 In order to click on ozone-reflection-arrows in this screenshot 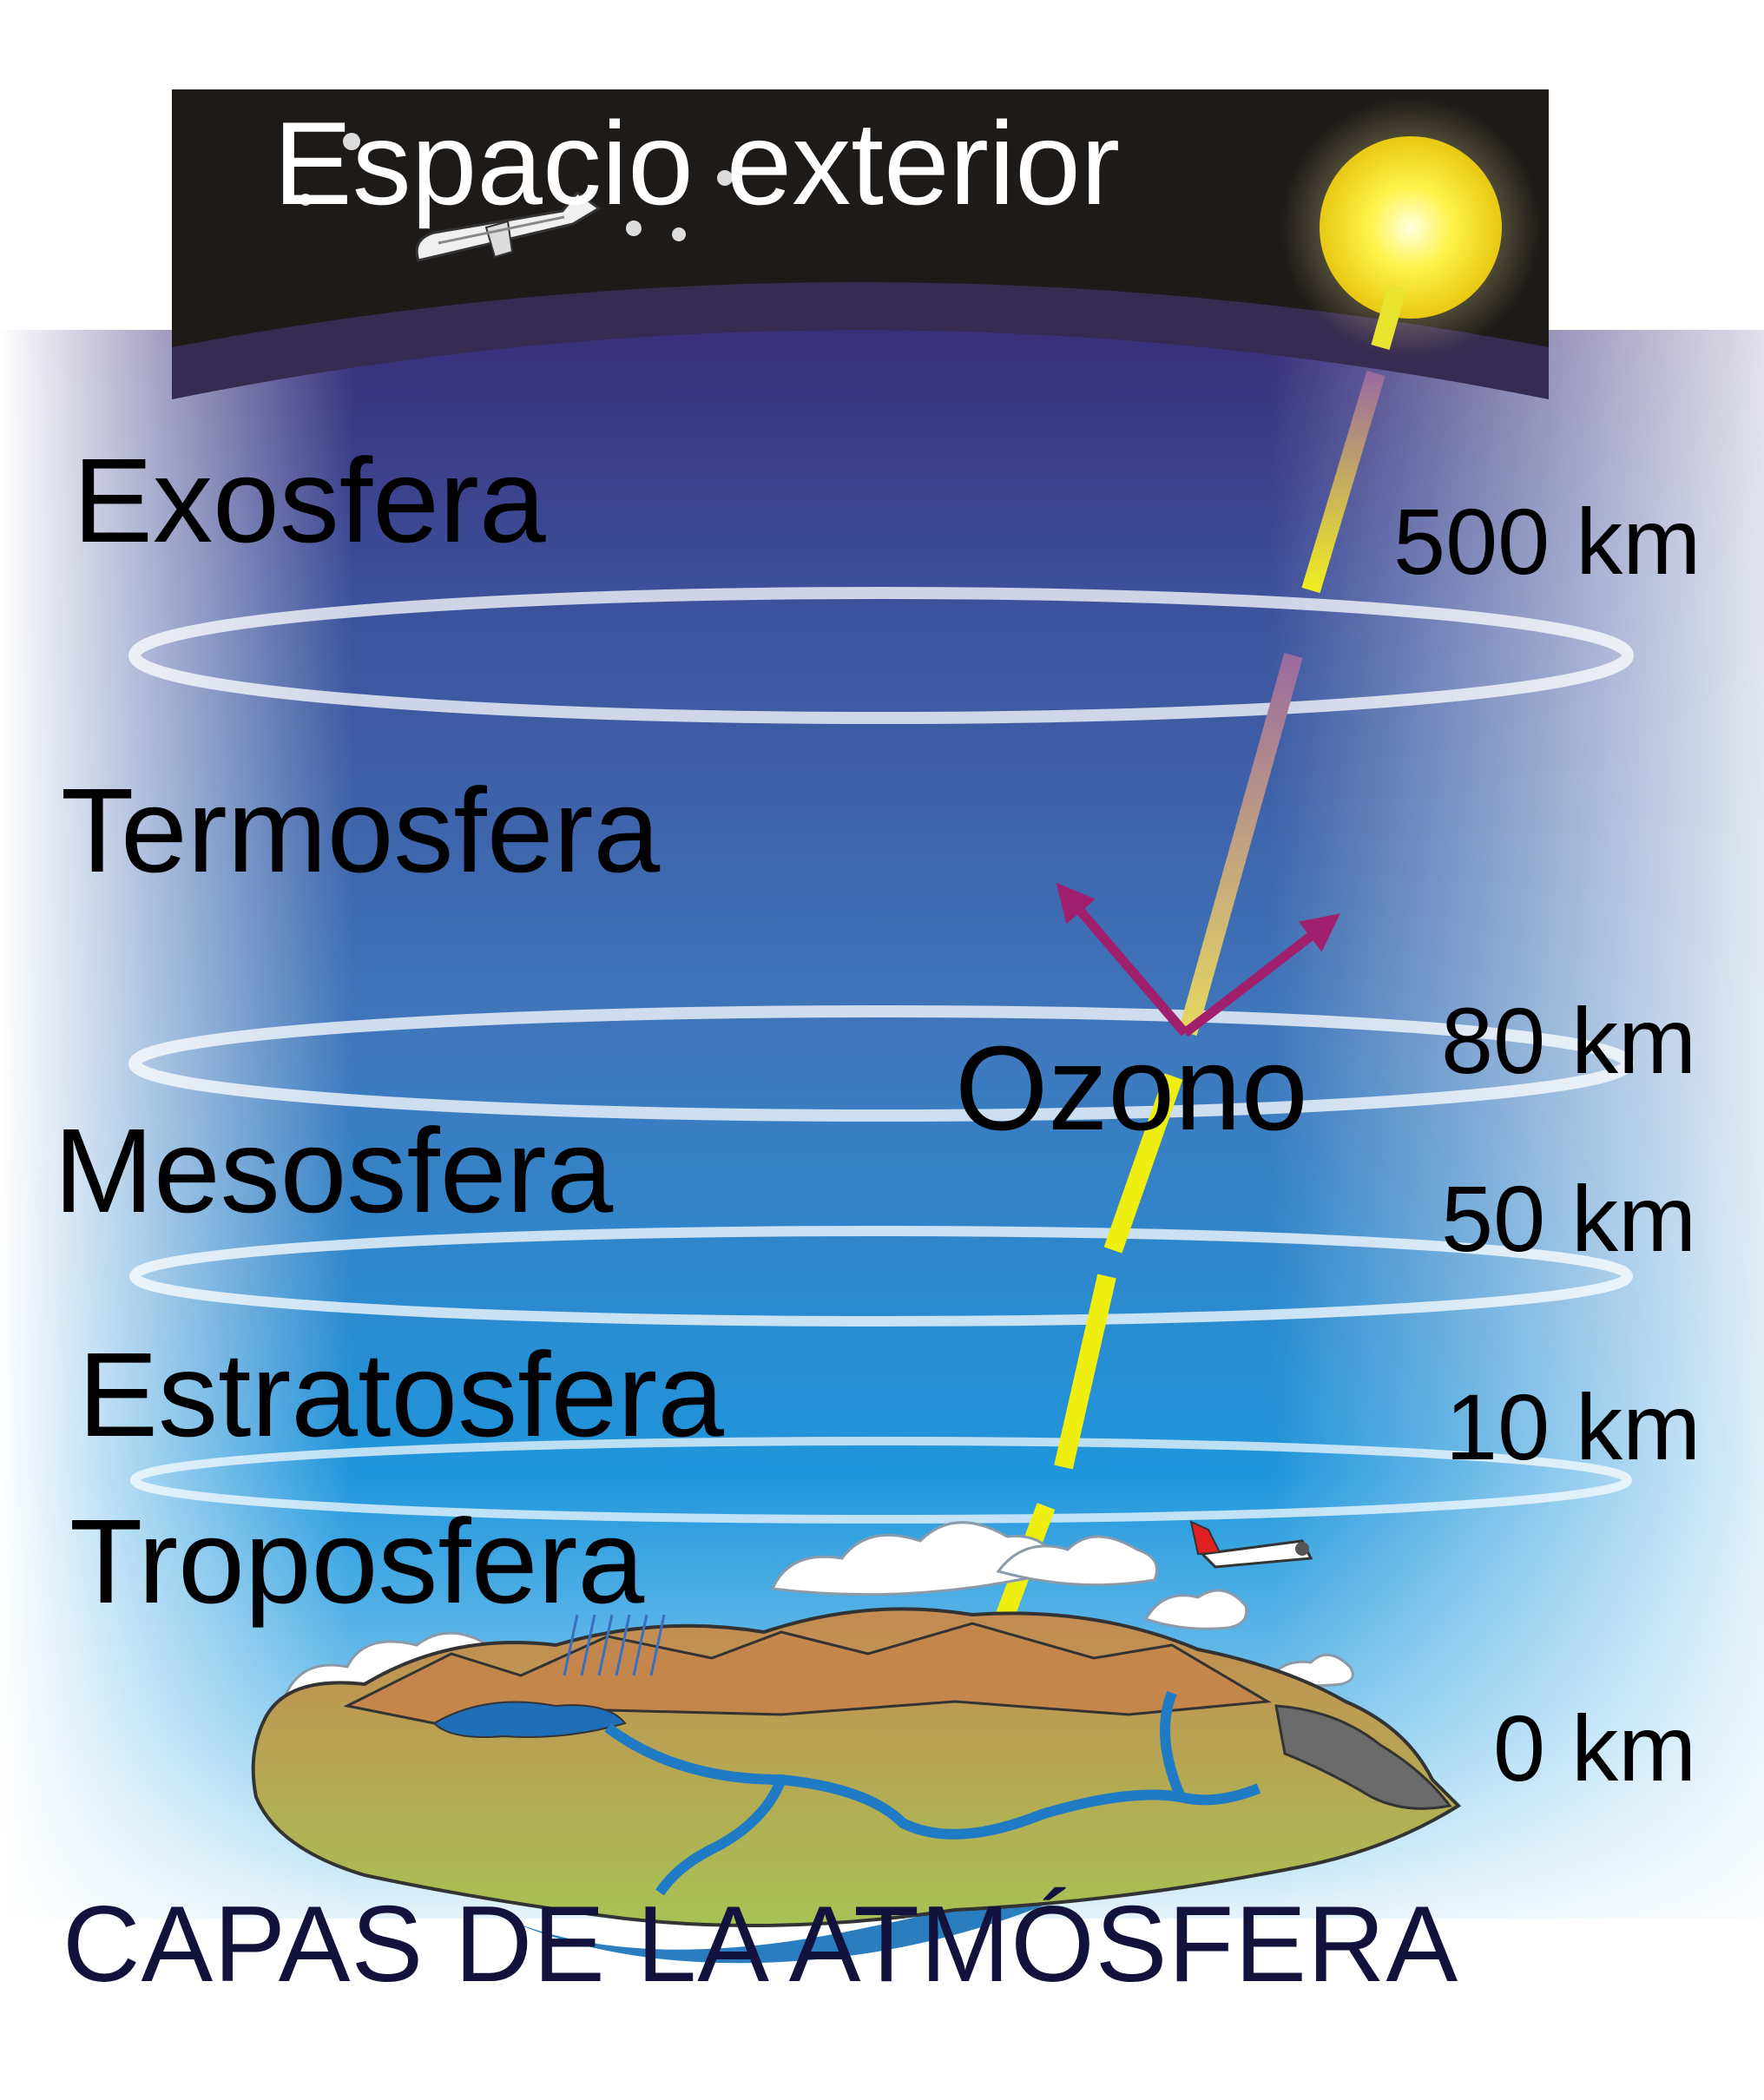, I will do `click(1198, 960)`.